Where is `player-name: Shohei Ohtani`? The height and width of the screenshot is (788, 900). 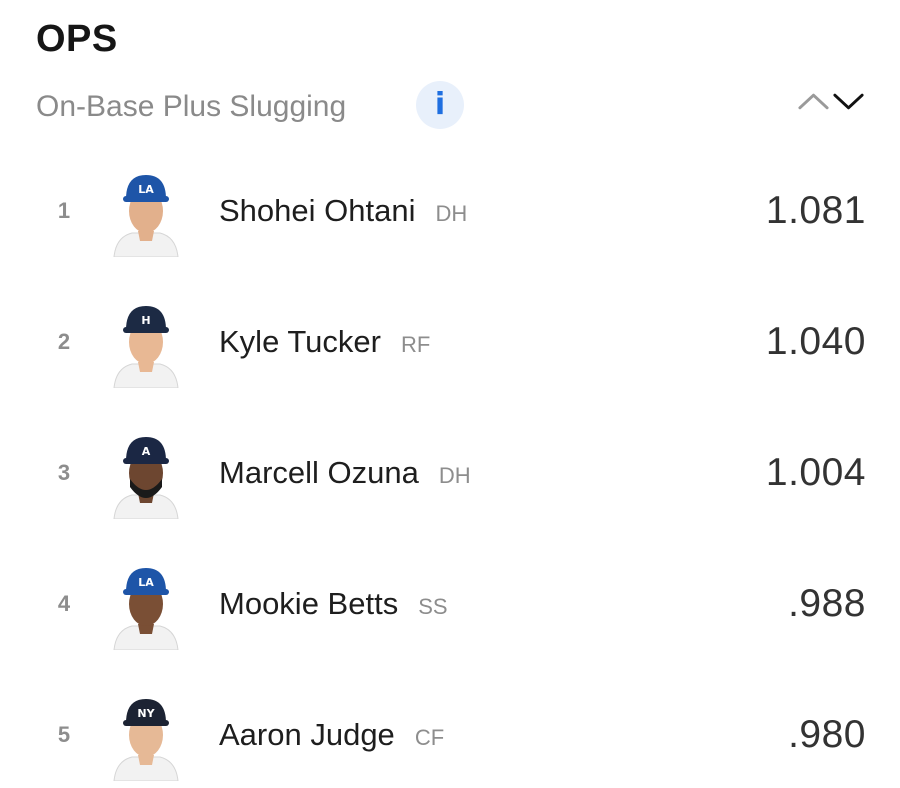
player-name: Shohei Ohtani is located at coordinates (317, 210).